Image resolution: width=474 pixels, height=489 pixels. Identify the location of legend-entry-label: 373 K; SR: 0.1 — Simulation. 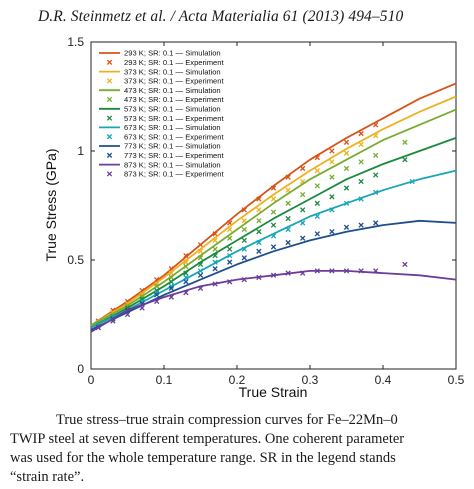
(172, 71).